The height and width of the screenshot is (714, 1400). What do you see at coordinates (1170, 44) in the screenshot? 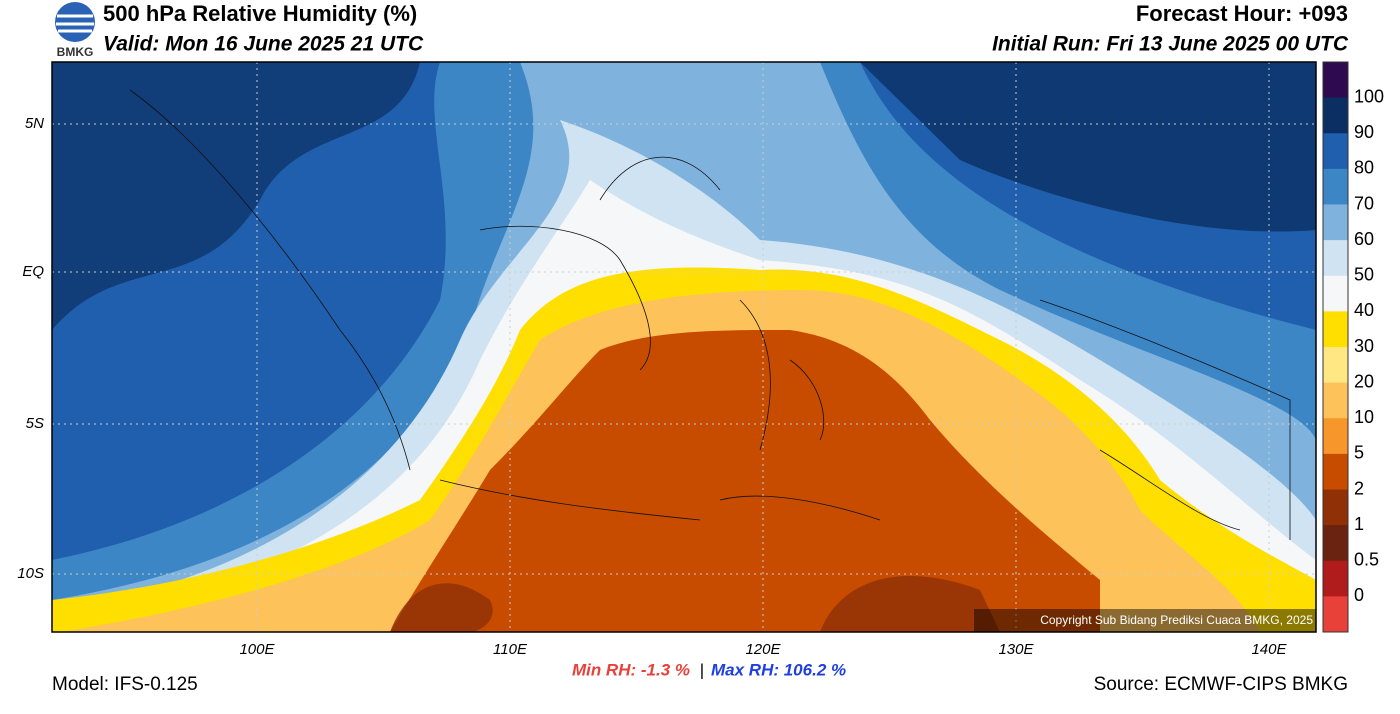
I see `initial-run: Initial Run: Fri 13 June 2025 00 UTC` at bounding box center [1170, 44].